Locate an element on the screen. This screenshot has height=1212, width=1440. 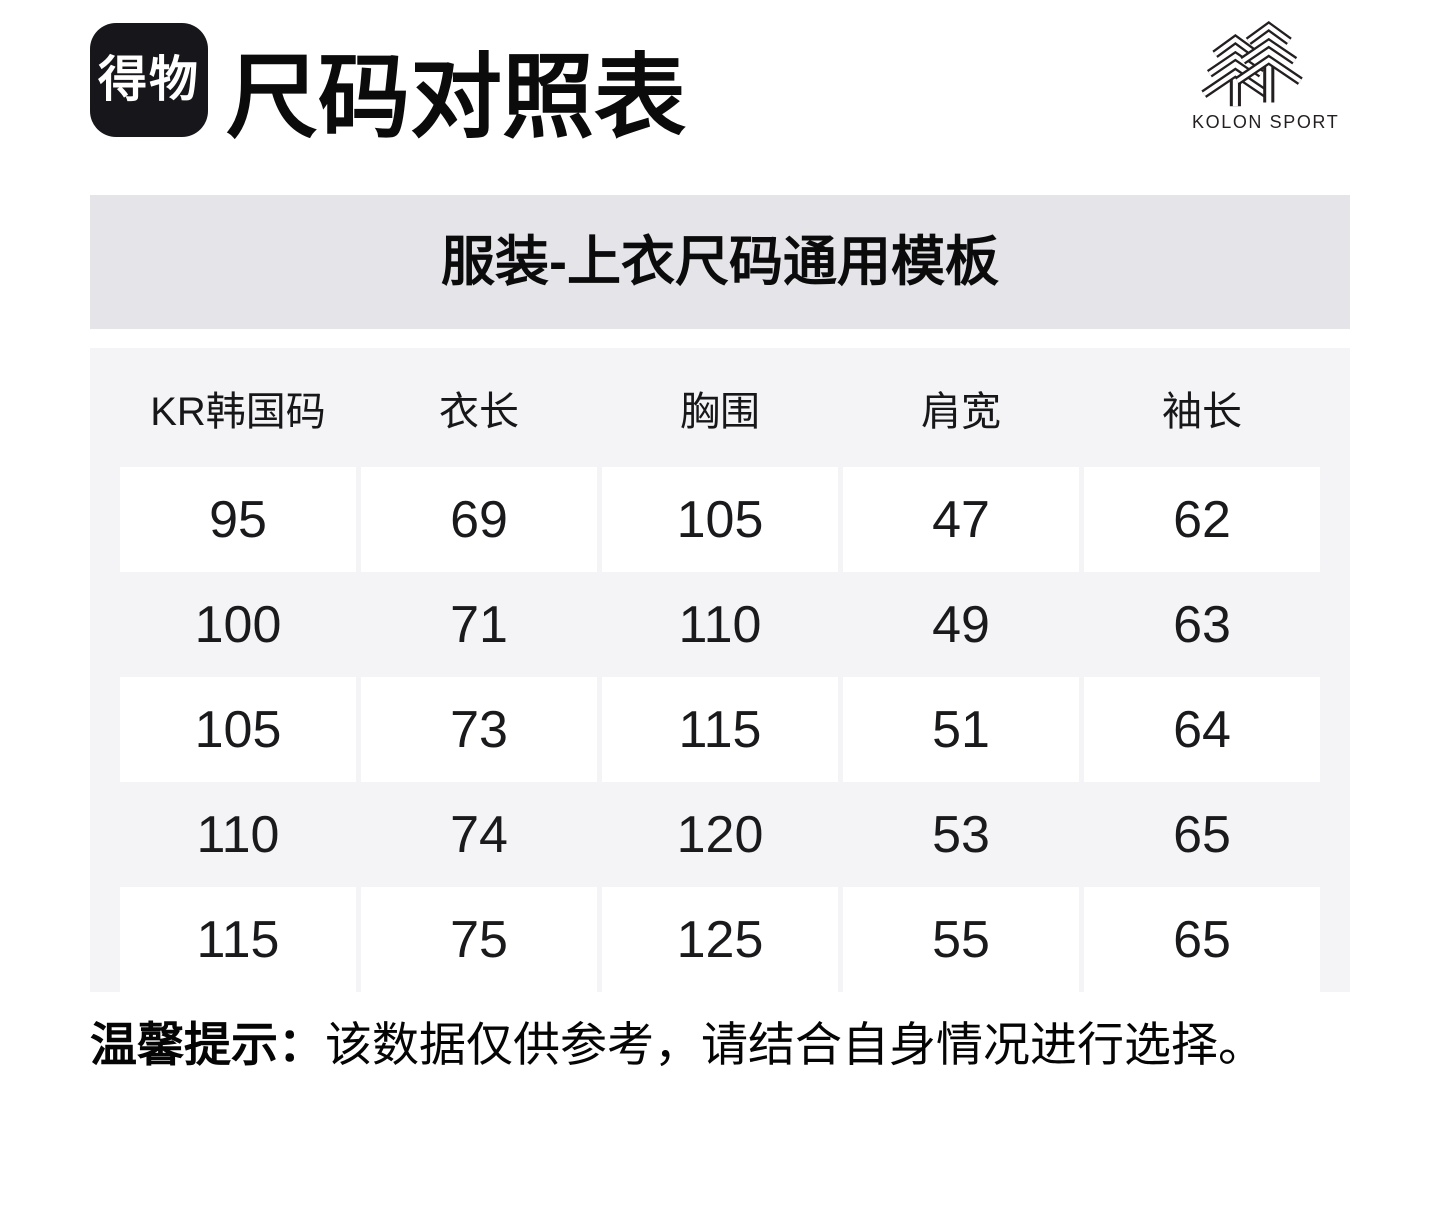
size-cell: 69 is located at coordinates (479, 519).